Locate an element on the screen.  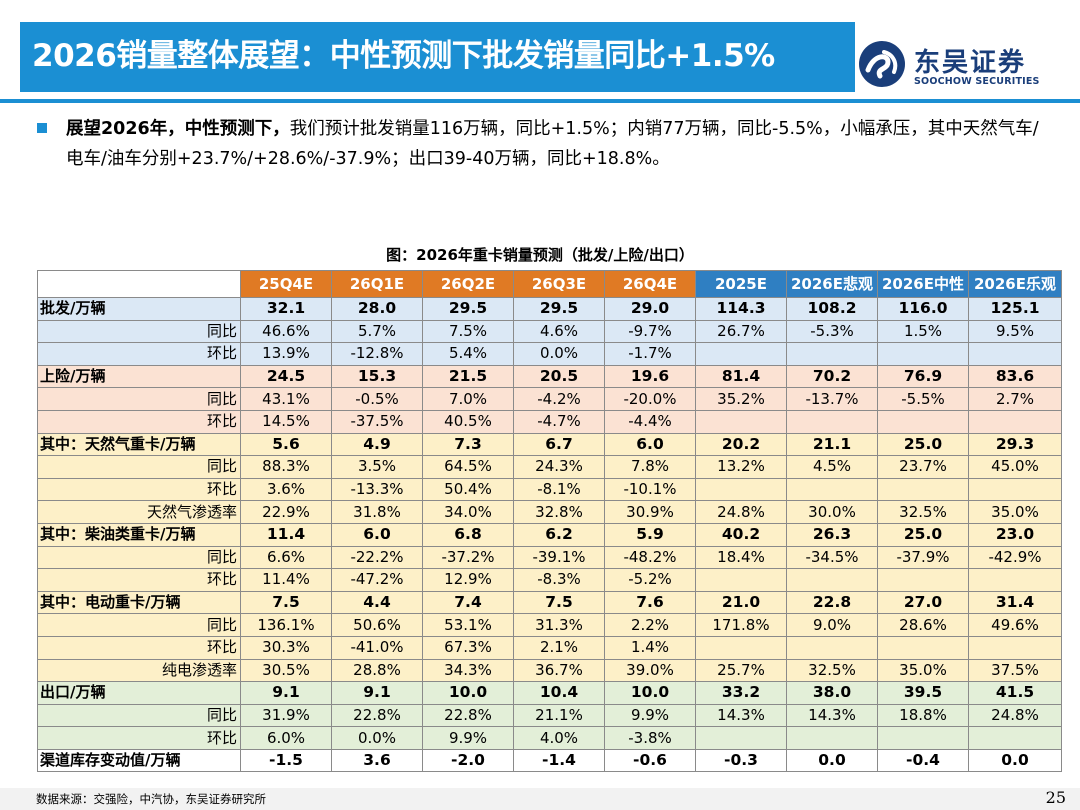
table-cell: -13.3% is located at coordinates (377, 489).